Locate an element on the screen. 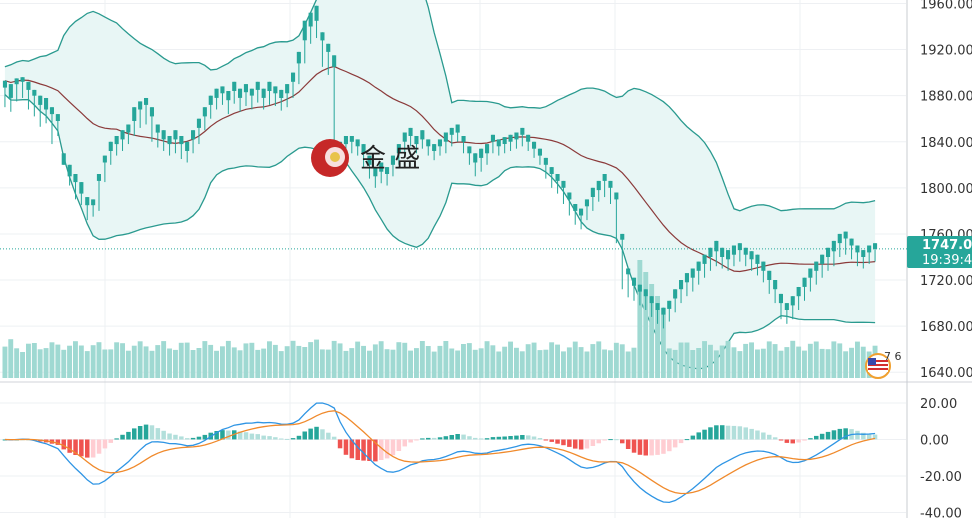  price-tick-label: 1640.00 is located at coordinates (946, 373).